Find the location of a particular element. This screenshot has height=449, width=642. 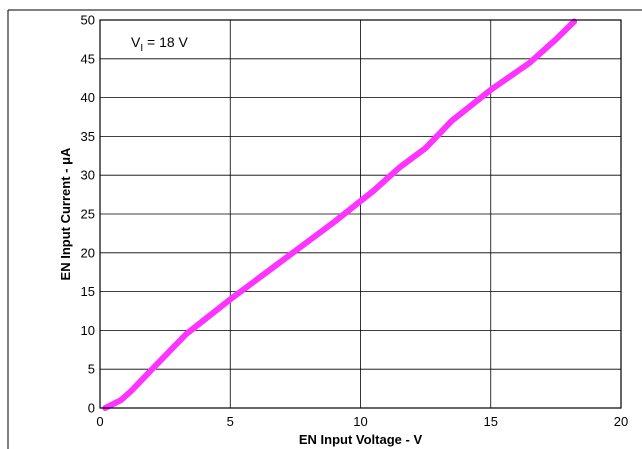

y-tick-label: 25 is located at coordinates (88, 214).